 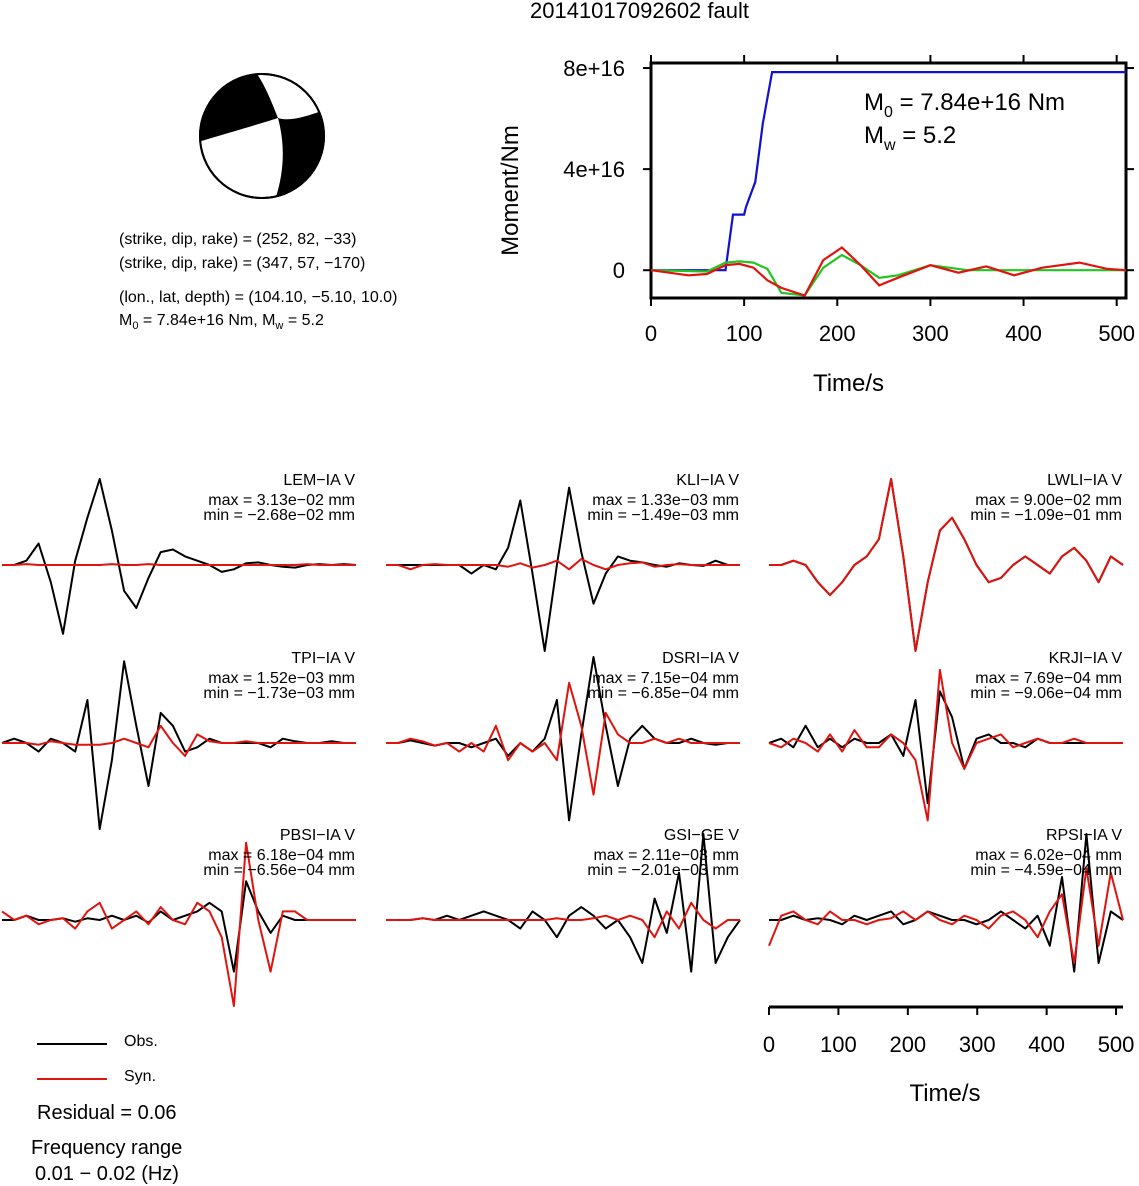 I want to click on station-label: LWLI−IA V, so click(x=1084, y=480).